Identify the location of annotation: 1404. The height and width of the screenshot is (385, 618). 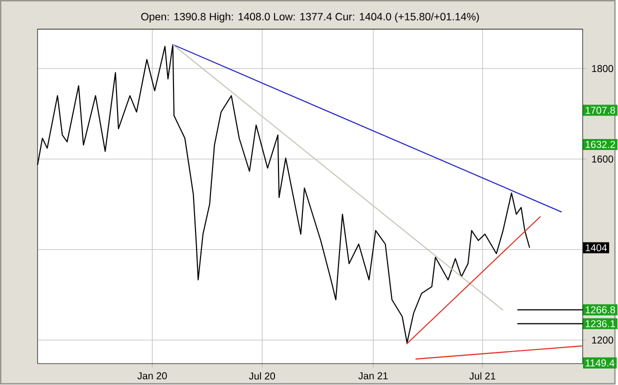
(596, 248).